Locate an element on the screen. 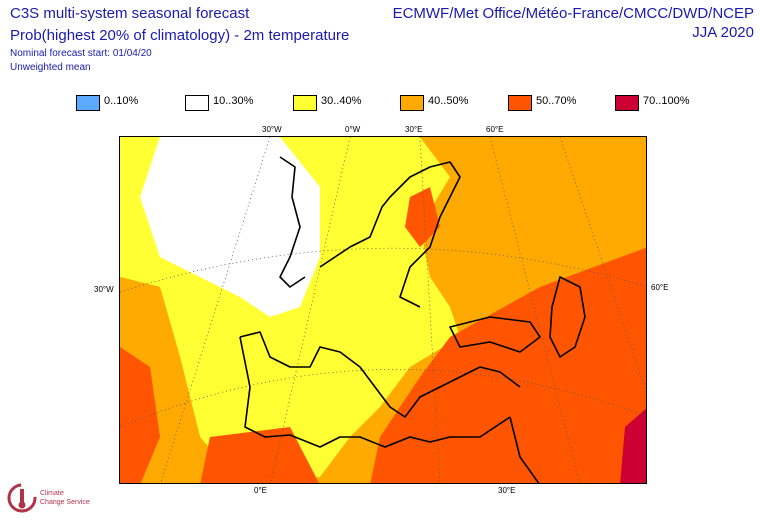 The height and width of the screenshot is (523, 760). season: JJA 2020 is located at coordinates (723, 32).